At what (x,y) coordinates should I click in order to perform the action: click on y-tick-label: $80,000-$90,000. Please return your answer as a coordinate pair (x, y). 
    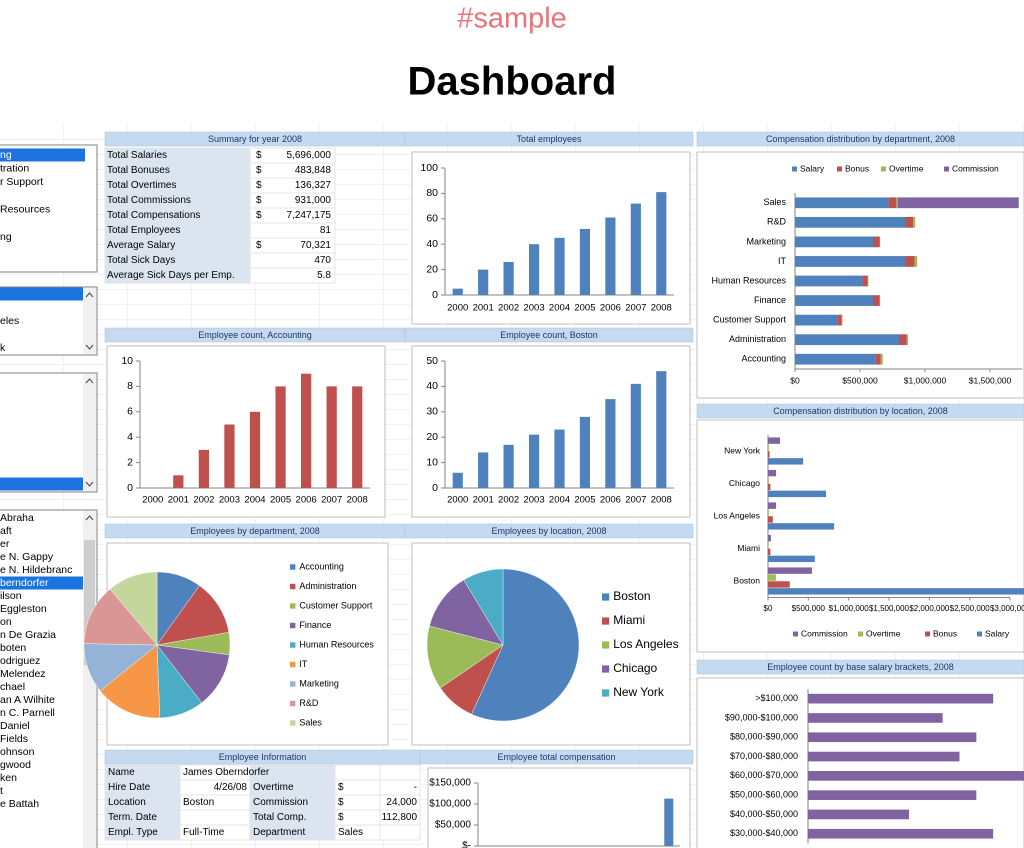
    Looking at the image, I should click on (764, 737).